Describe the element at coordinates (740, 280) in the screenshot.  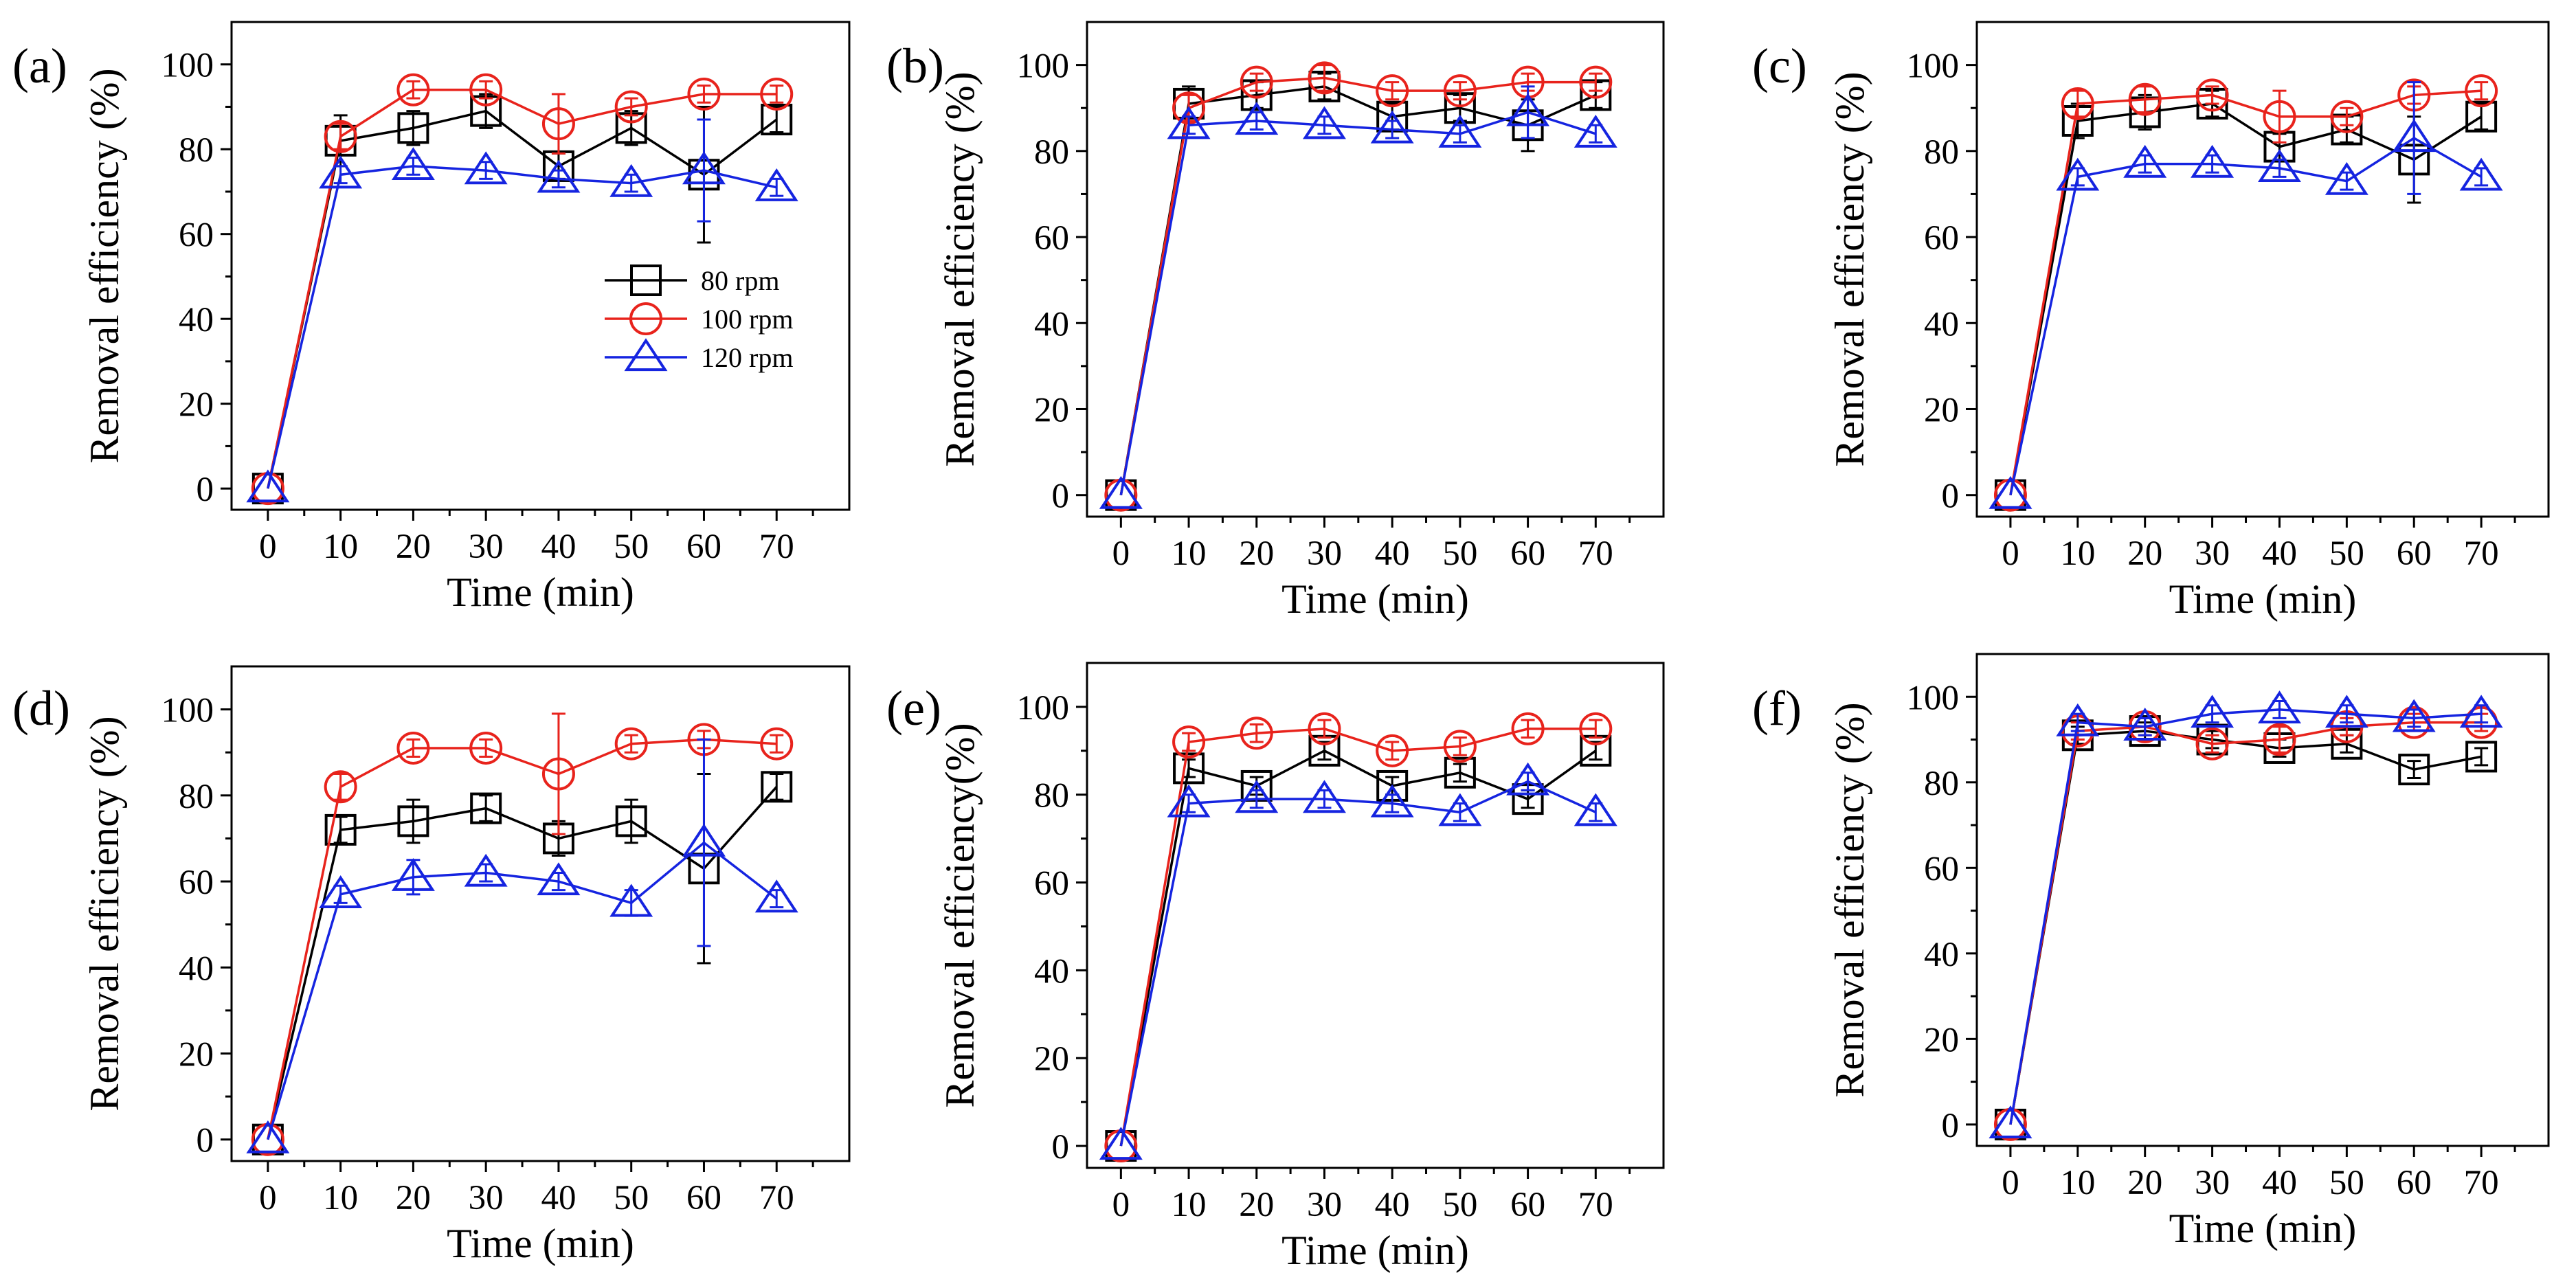
I see `legend-label: 80 rpm` at that location.